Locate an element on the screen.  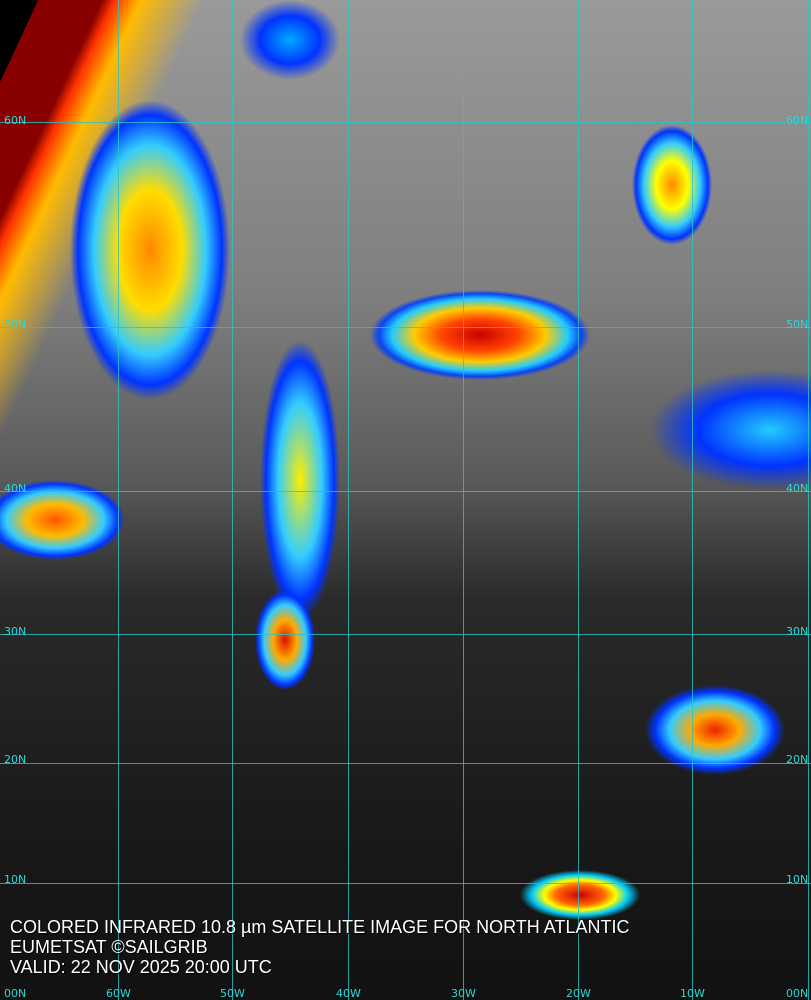
lon-label: 40W is located at coordinates (348, 993).